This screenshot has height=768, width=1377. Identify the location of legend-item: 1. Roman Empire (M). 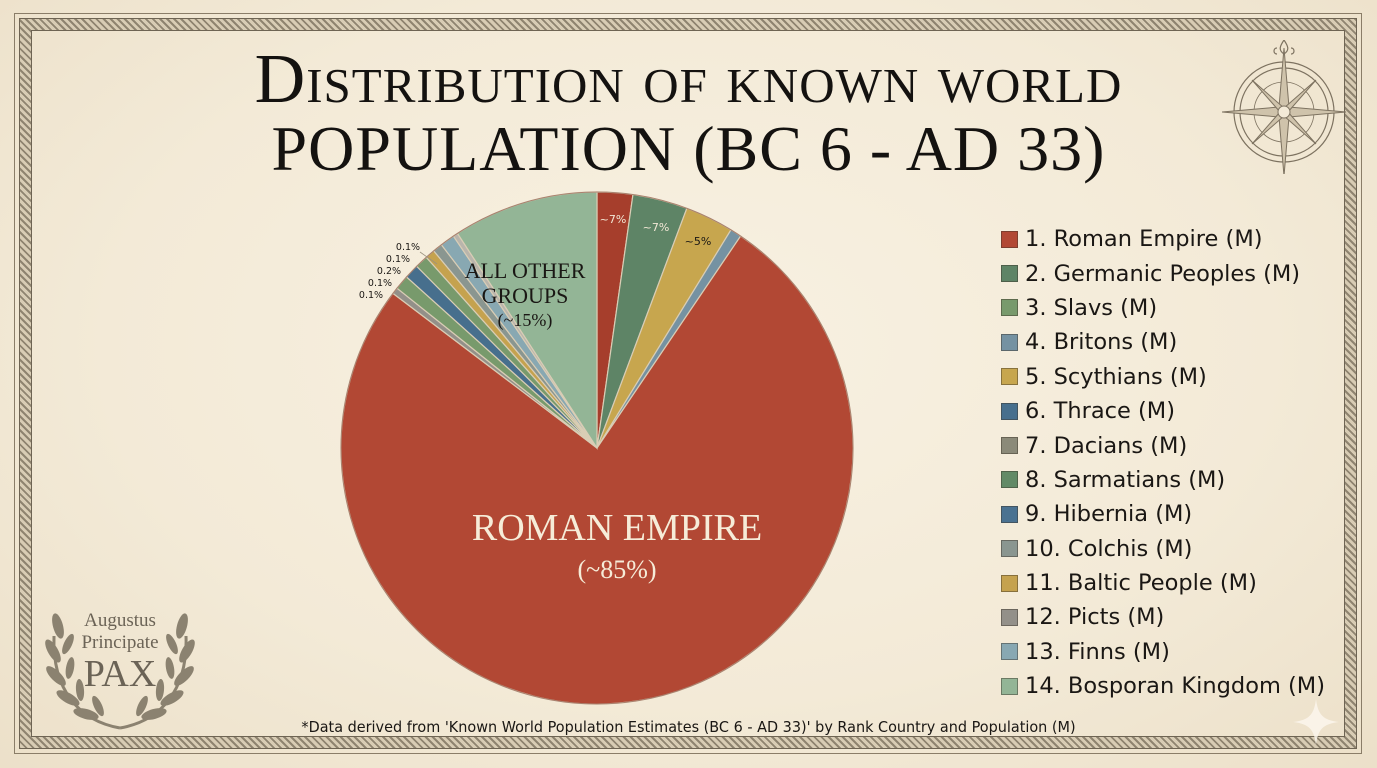
(1163, 239).